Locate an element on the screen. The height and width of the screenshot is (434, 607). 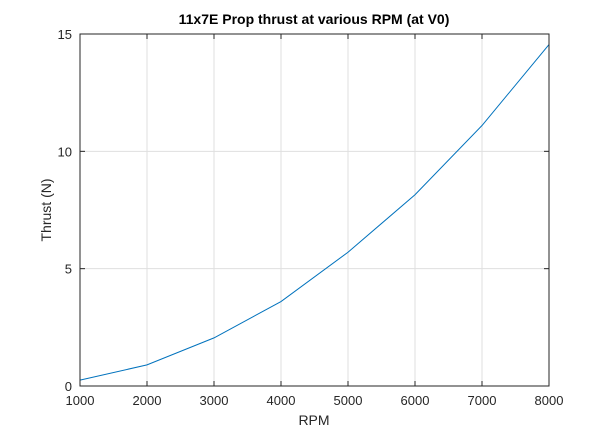
chart-title: 11x7E Prop thrust at various RPM (at V0) is located at coordinates (314, 19).